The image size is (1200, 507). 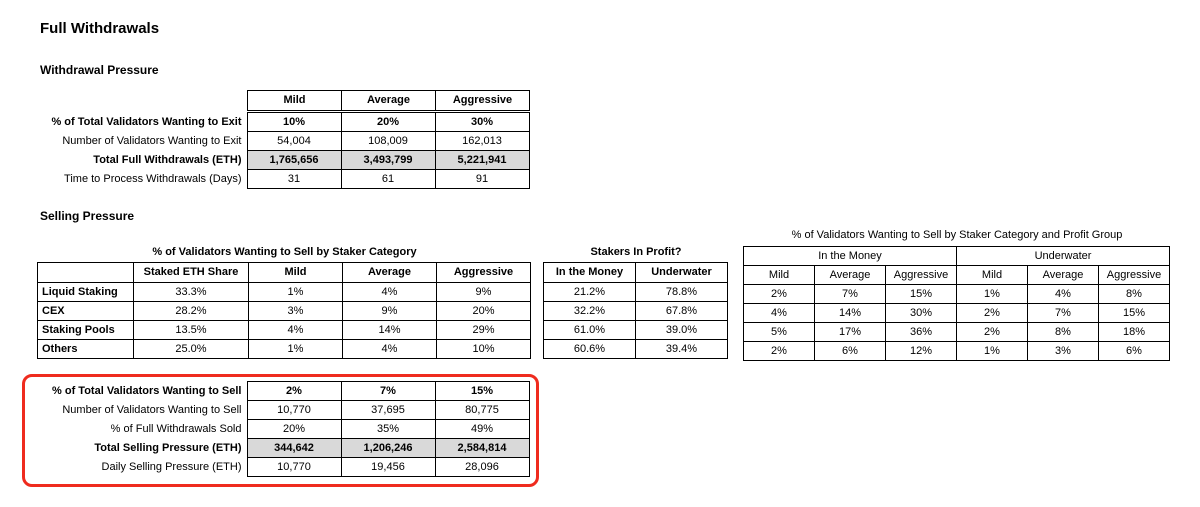 I want to click on table-row: 4% 14% 30% 2% 7% 15%, so click(x=956, y=313).